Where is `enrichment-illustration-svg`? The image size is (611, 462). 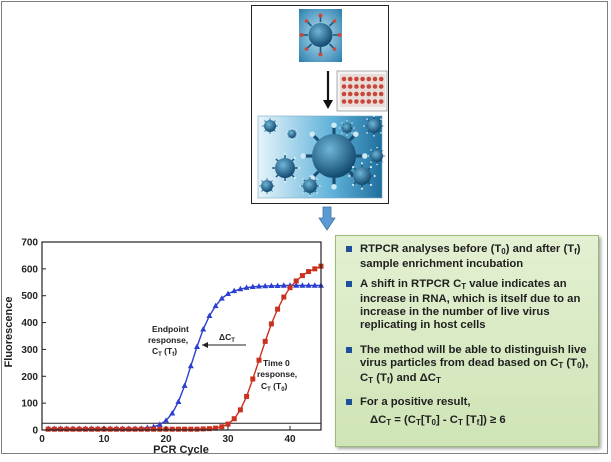
enrichment-illustration-svg is located at coordinates (322, 104).